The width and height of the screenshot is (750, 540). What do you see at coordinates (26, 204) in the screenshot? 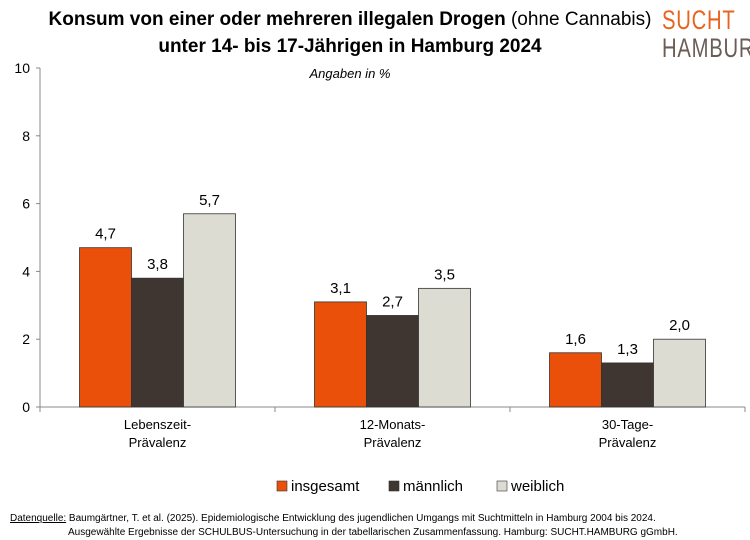
I see `y-tick-label: 6` at bounding box center [26, 204].